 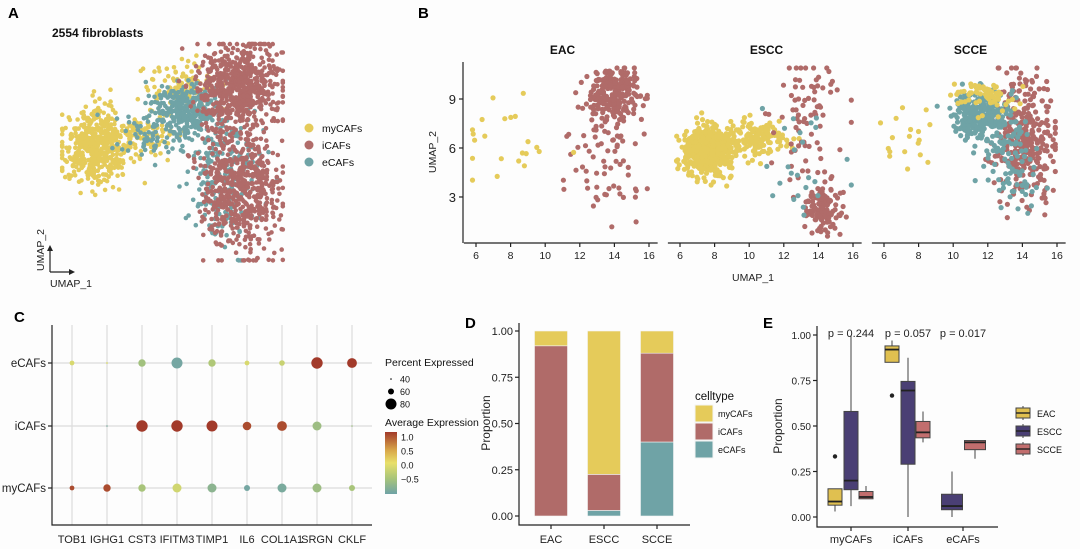 What do you see at coordinates (511, 256) in the screenshot?
I see `x-tick-label: 8` at bounding box center [511, 256].